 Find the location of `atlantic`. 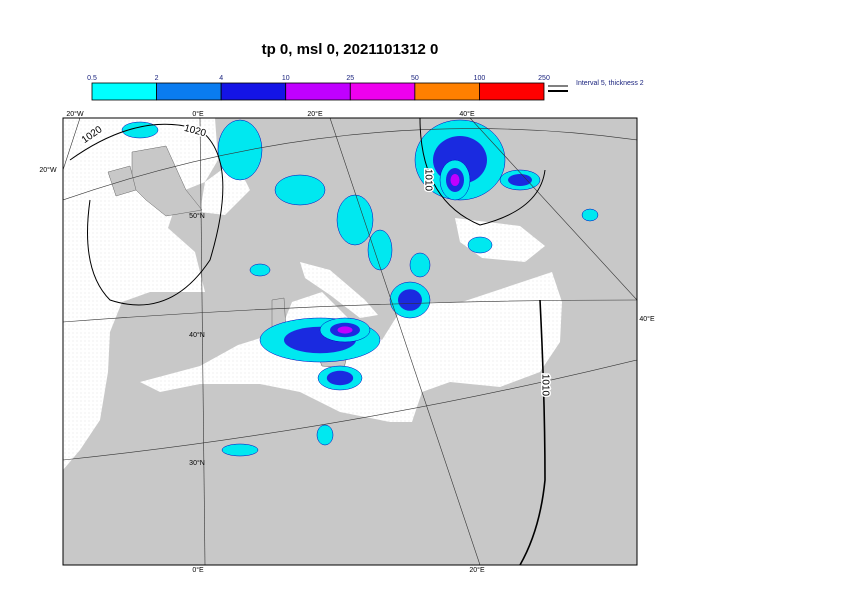

atlantic is located at coordinates (140, 294).